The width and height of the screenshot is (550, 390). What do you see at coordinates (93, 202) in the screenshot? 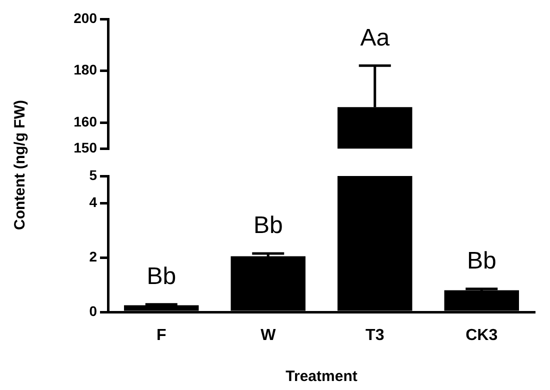
I see `y-tick-label: 4` at bounding box center [93, 202].